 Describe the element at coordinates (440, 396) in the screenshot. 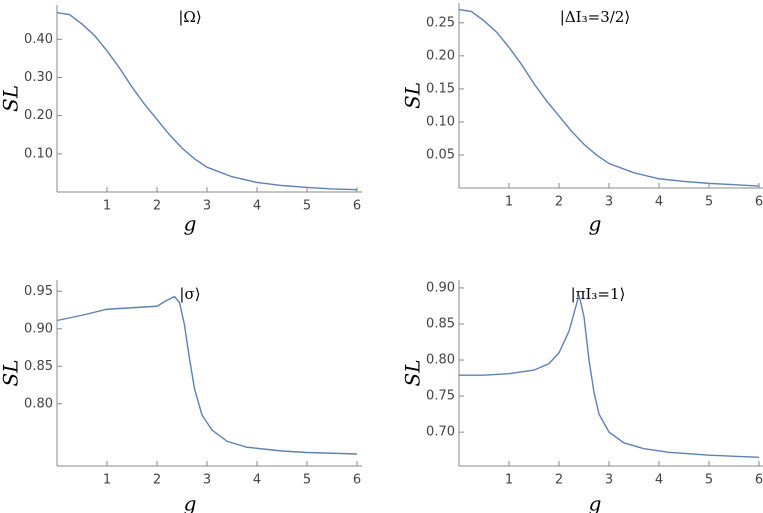

I see `y-tick-label: 0.75` at that location.